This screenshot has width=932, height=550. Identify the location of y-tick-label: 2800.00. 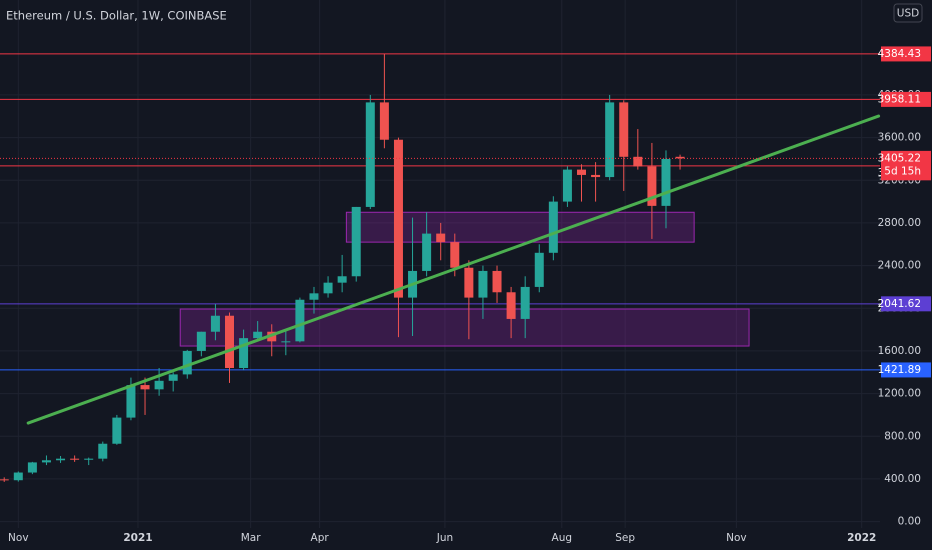
(899, 223).